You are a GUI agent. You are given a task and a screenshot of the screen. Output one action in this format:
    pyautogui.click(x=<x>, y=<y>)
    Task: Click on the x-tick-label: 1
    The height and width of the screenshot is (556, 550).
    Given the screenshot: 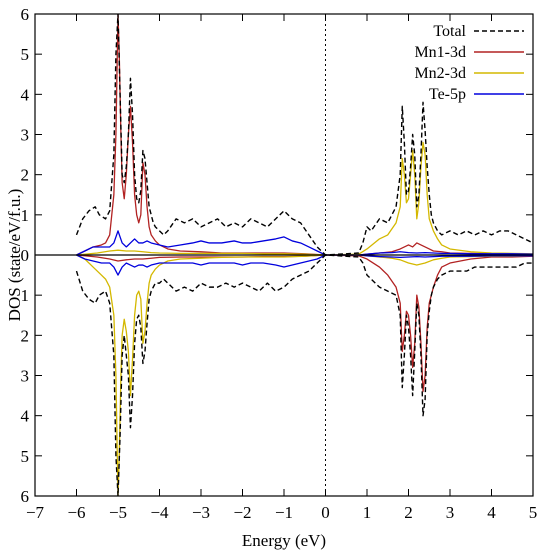 What is the action you would take?
    pyautogui.click(x=367, y=512)
    